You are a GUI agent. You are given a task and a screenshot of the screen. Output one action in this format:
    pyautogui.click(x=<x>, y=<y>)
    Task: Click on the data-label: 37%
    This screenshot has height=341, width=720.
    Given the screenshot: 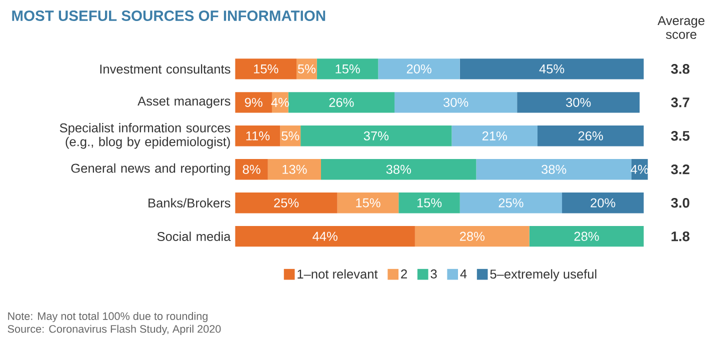 What is the action you would take?
    pyautogui.click(x=376, y=136)
    